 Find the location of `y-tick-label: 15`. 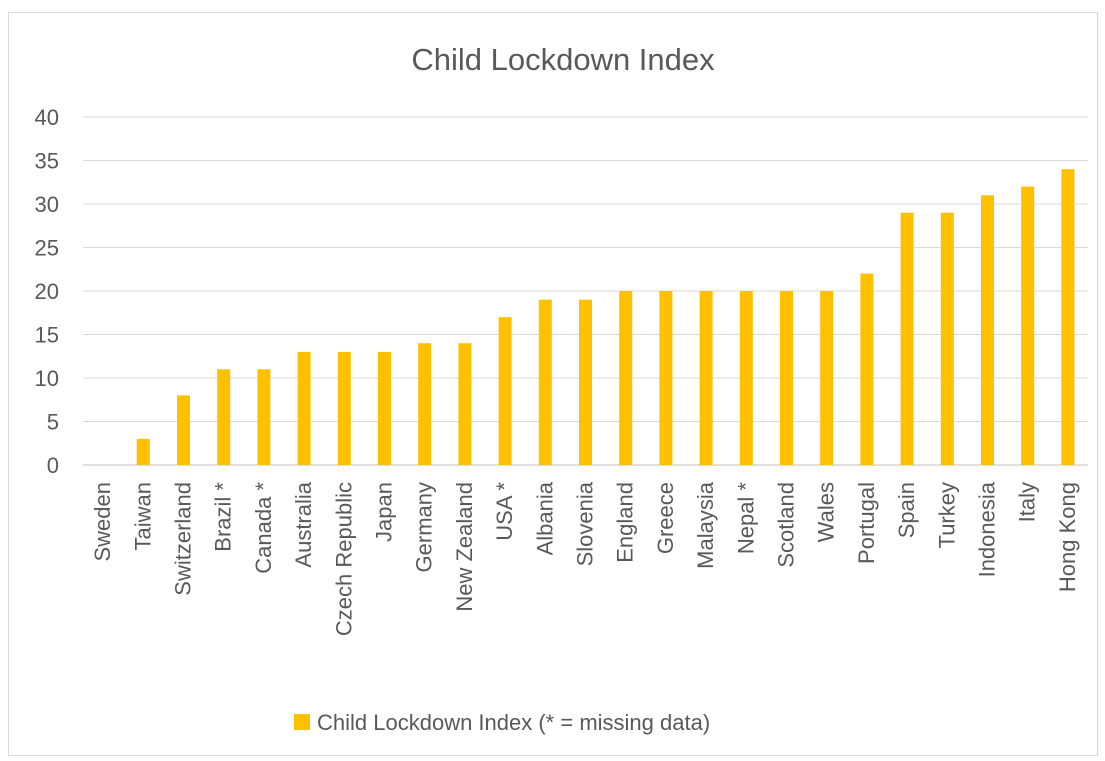

y-tick-label: 15 is located at coordinates (47, 335).